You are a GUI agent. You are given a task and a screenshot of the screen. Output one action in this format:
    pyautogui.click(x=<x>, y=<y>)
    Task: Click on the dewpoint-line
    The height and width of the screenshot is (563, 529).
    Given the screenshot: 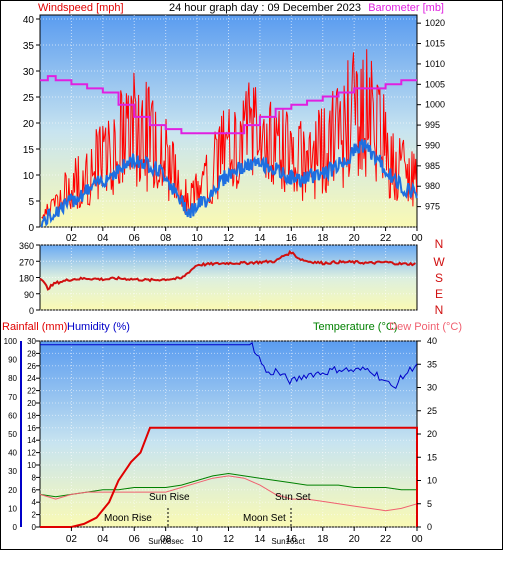 What is the action you would take?
    pyautogui.click(x=228, y=493)
    